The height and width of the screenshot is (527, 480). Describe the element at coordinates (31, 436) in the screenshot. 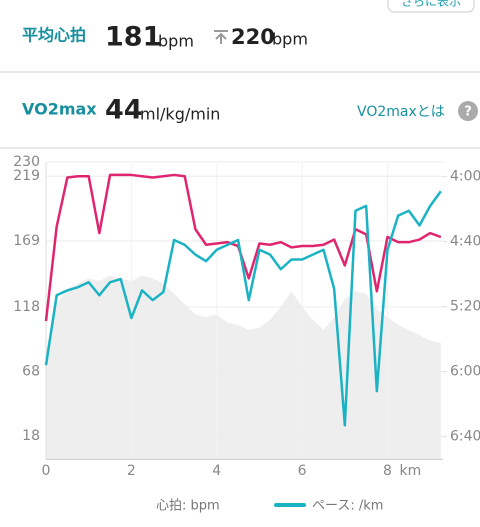

I see `y-tick-label: 18` at that location.